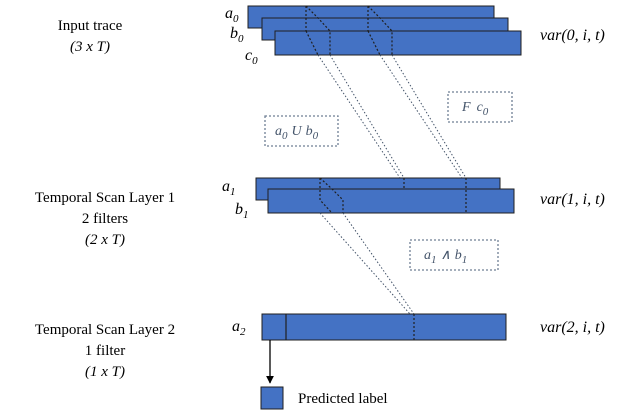  I want to click on predicted-label-swatch, so click(272, 398).